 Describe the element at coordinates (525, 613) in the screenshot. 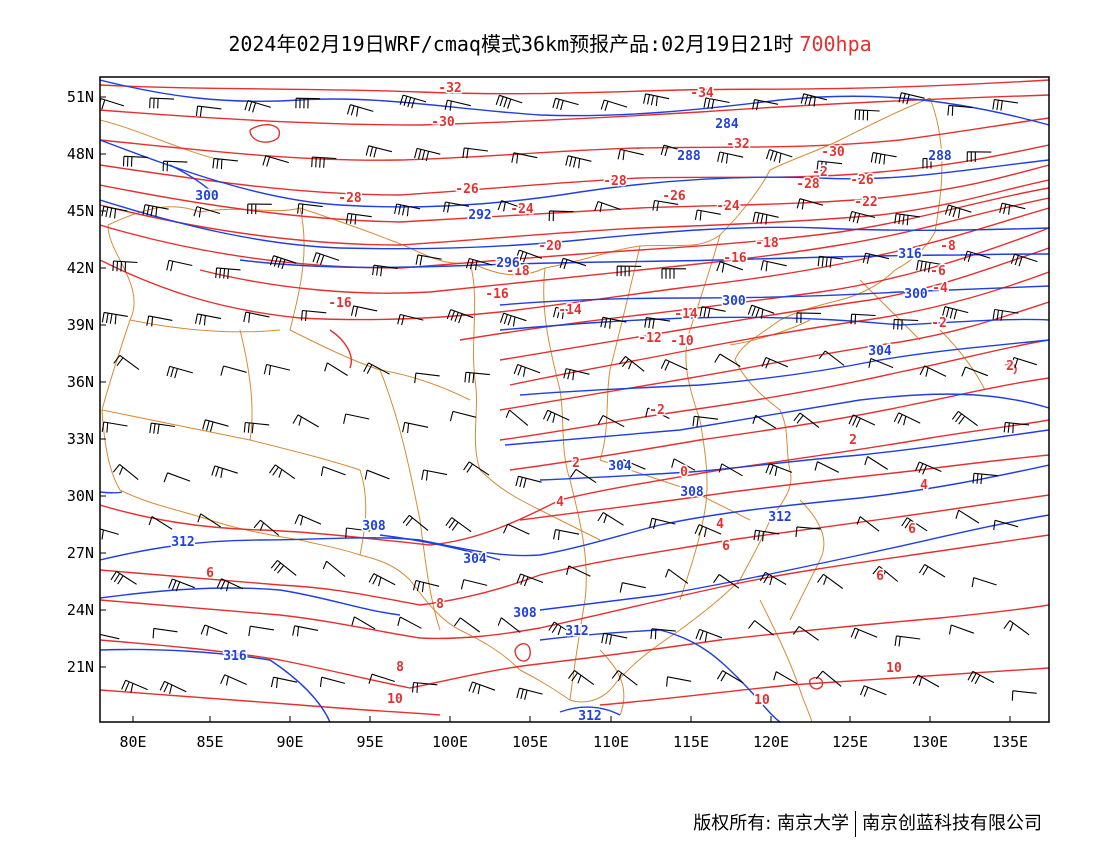

I see `height-label: 308` at that location.